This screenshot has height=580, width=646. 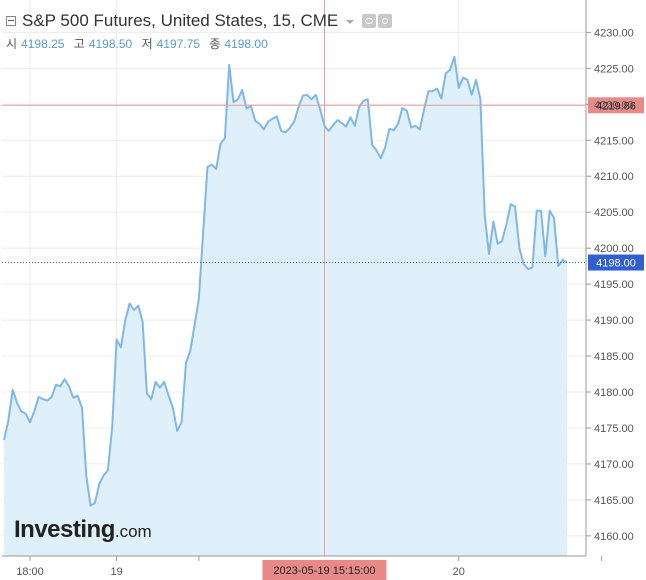 I want to click on y-tick-label: 4205.00, so click(x=614, y=213).